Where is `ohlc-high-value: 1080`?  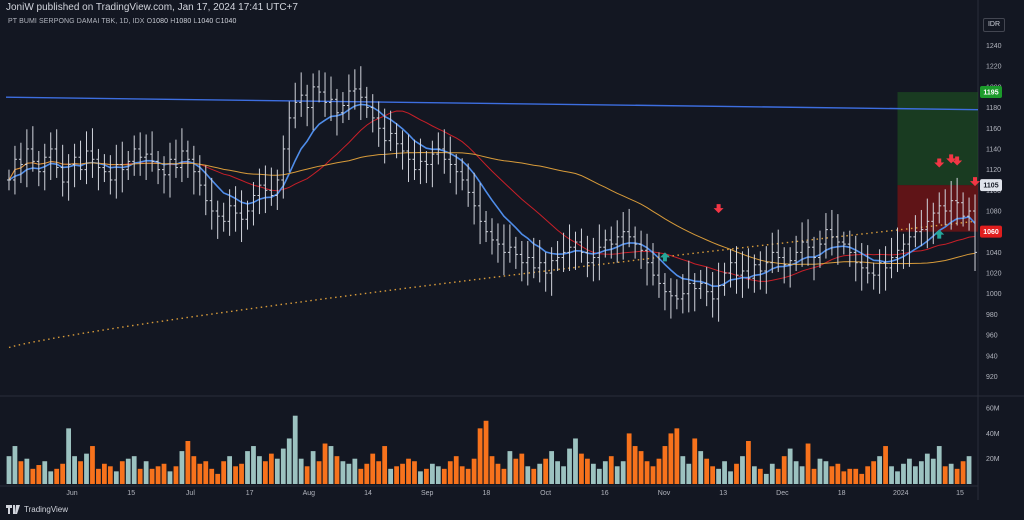 ohlc-high-value: 1080 is located at coordinates (183, 21).